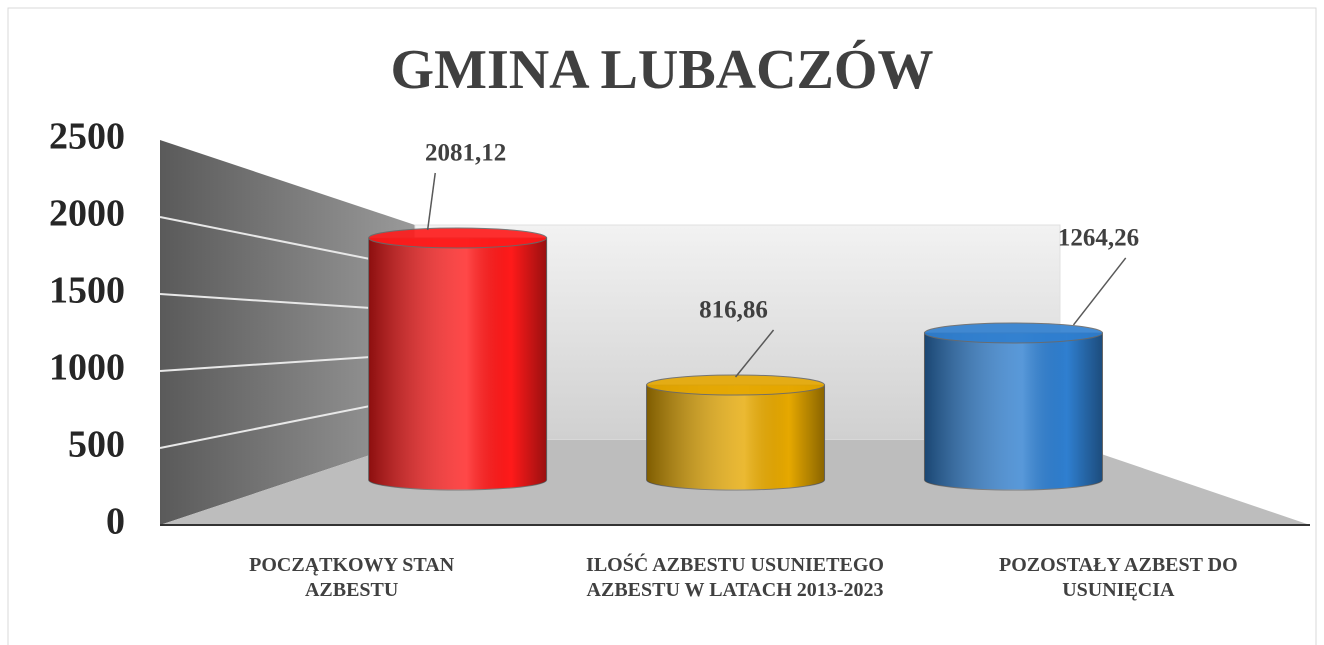 The height and width of the screenshot is (645, 1324). I want to click on data-label: 816,86, so click(733, 310).